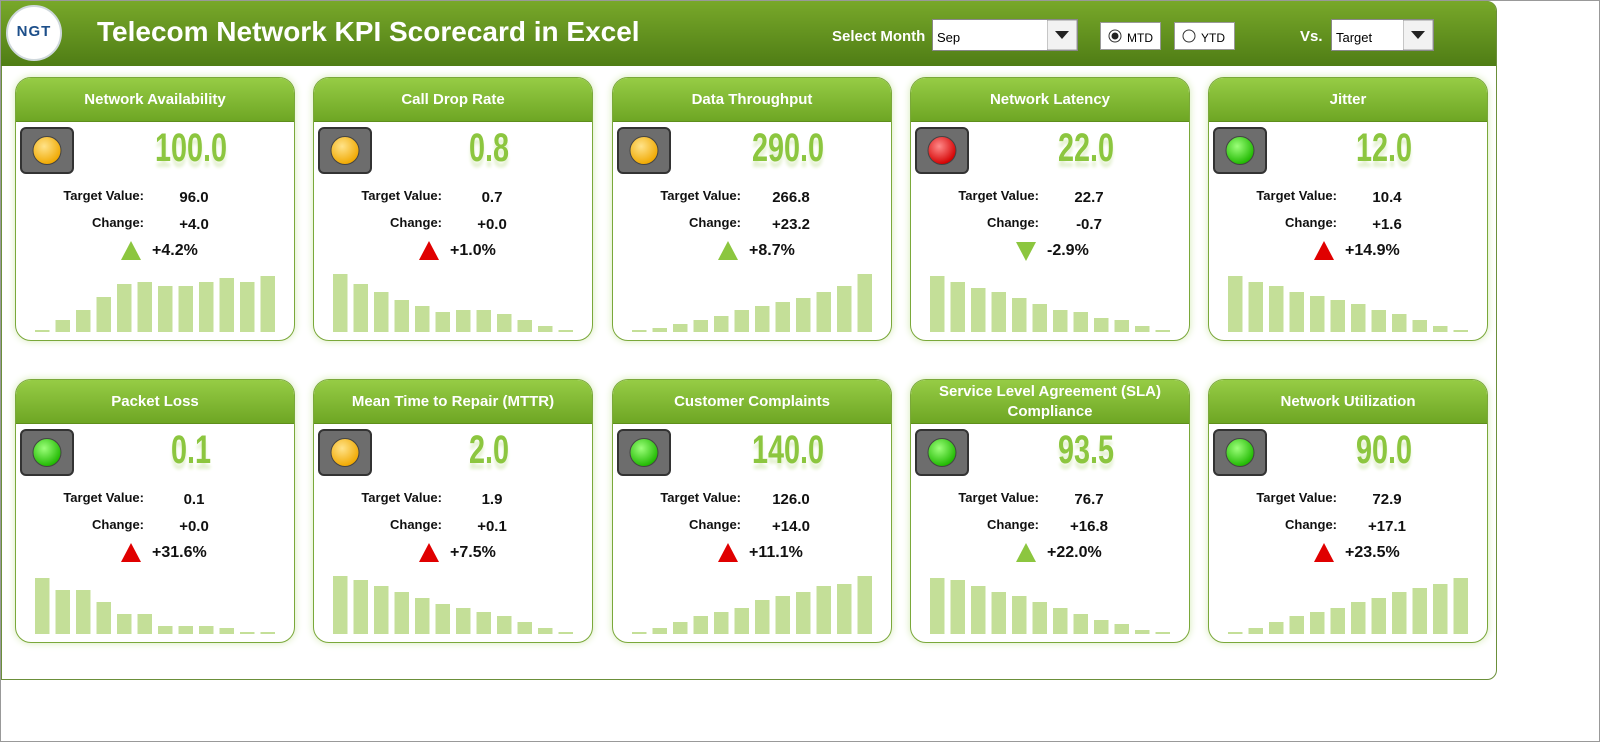 The width and height of the screenshot is (1600, 742). Describe the element at coordinates (1387, 224) in the screenshot. I see `change-value: +1.6` at that location.